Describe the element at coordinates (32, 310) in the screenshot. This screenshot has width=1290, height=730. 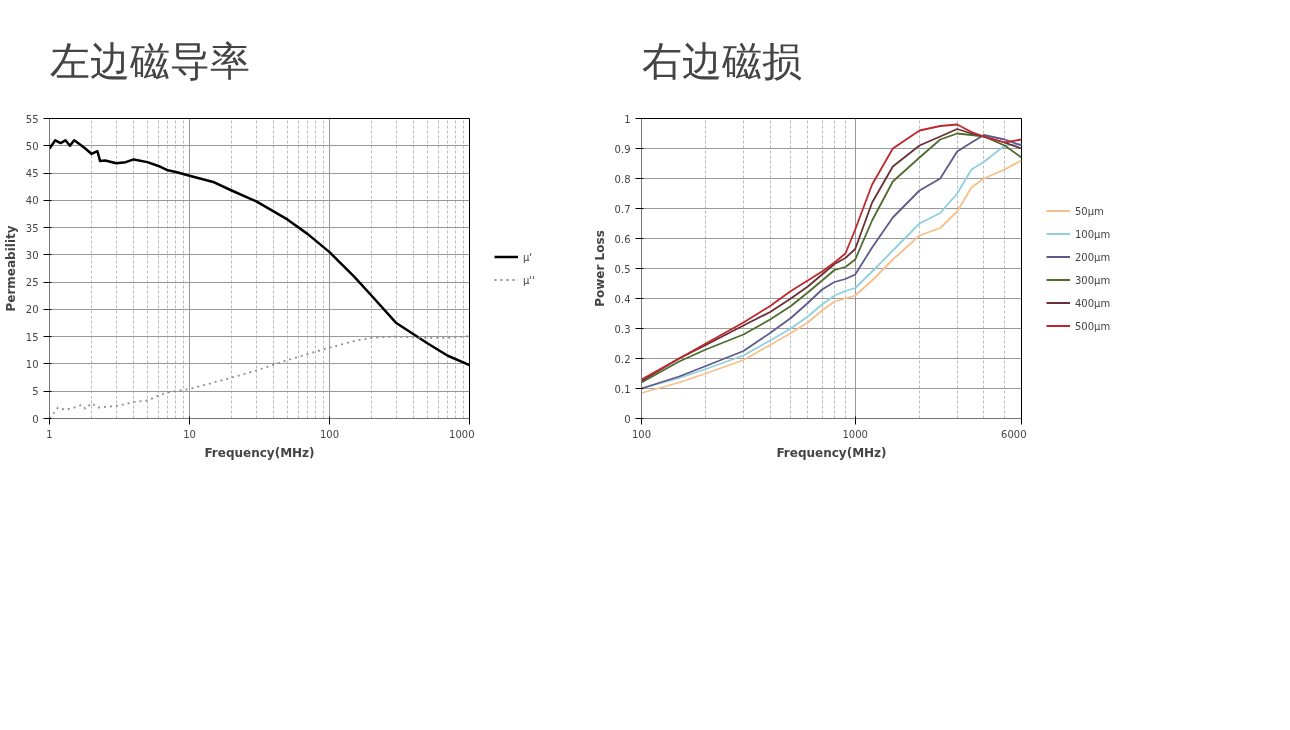
I see `y-tick-label: 20` at that location.